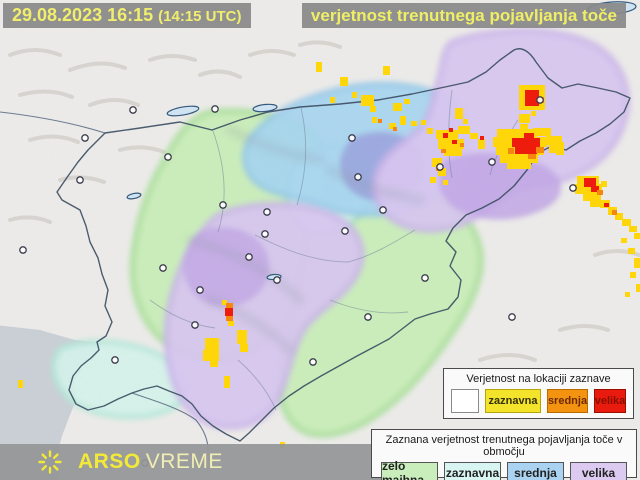 This screenshot has height=480, width=640. I want to click on legend-swatch-blank, so click(465, 401).